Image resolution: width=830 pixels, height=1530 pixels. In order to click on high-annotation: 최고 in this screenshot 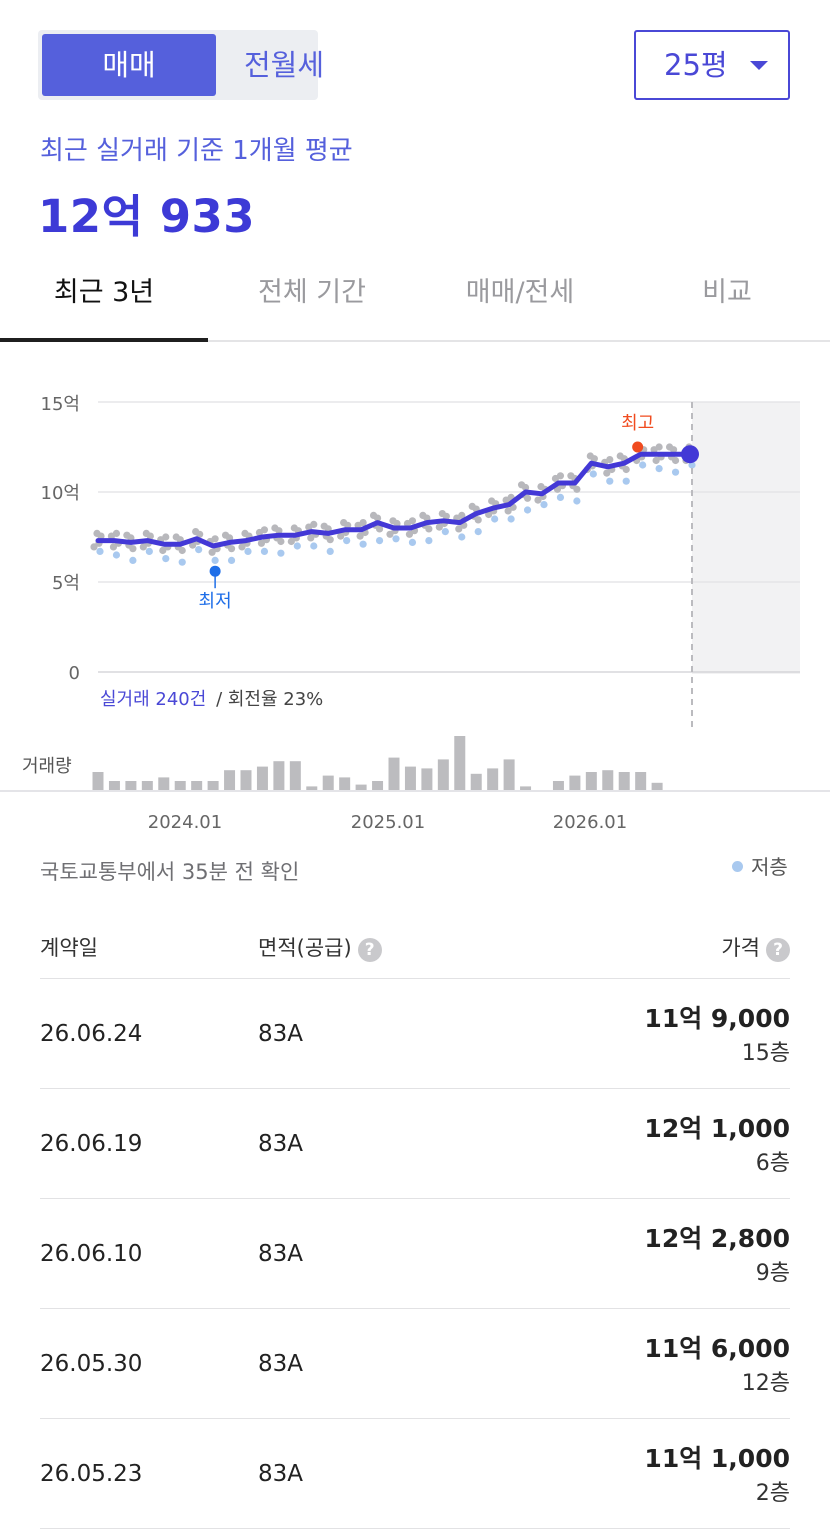, I will do `click(637, 433)`.